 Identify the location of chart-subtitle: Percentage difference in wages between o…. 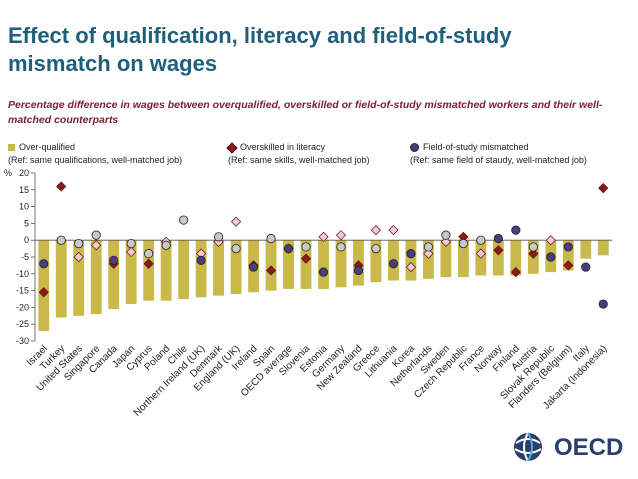
(305, 112).